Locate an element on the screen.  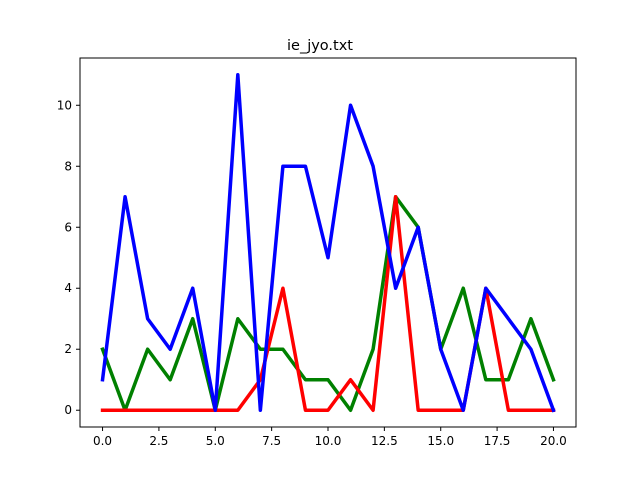
y-tick-label: 2 is located at coordinates (68, 349).